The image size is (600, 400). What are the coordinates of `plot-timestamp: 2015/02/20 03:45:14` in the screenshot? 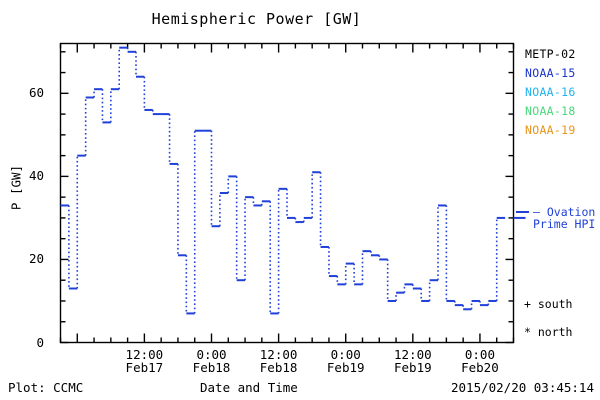 It's located at (522, 387).